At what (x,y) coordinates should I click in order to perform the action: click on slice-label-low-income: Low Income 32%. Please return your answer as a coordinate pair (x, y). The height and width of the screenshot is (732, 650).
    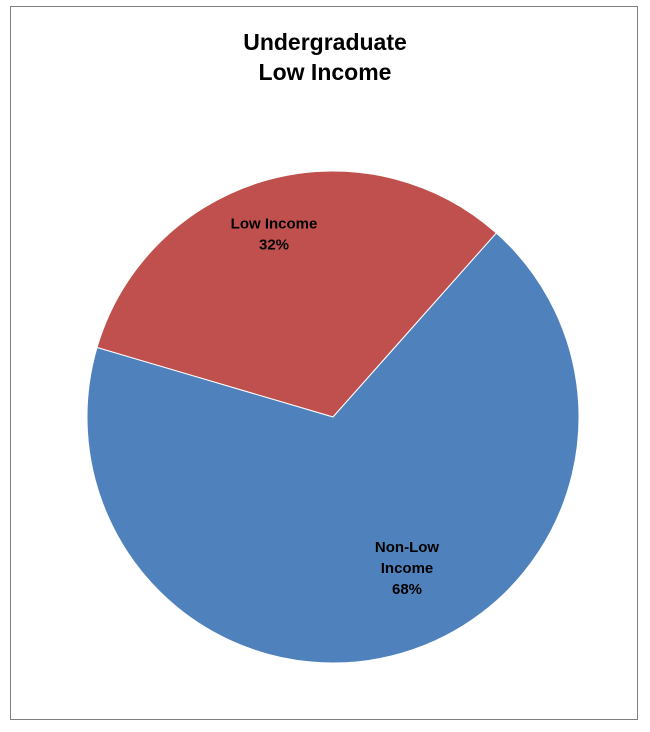
    Looking at the image, I should click on (274, 235).